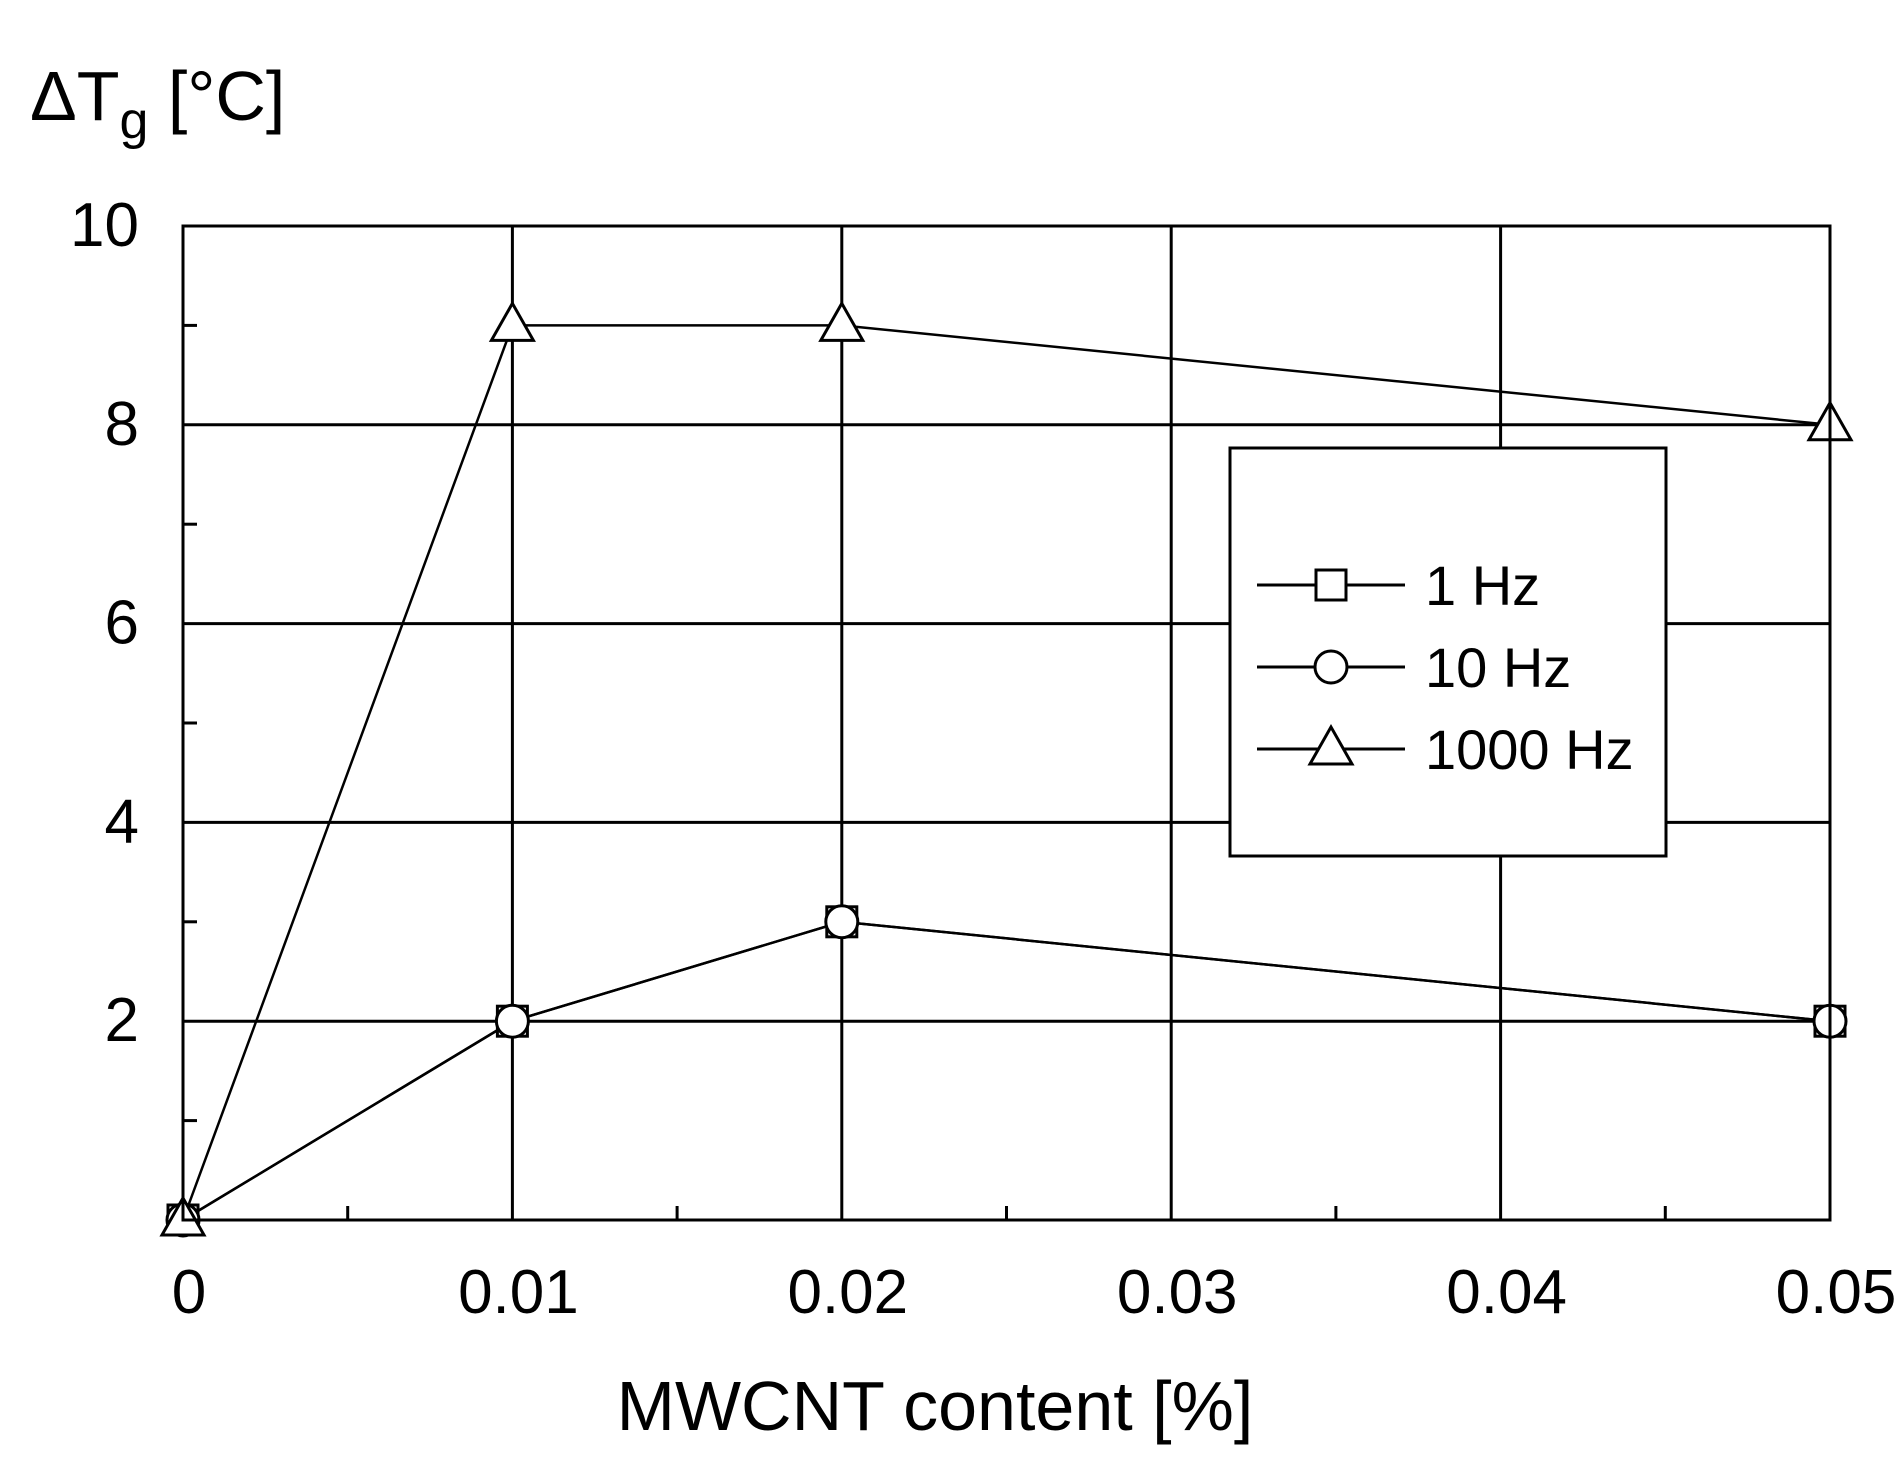 The height and width of the screenshot is (1467, 1896). Describe the element at coordinates (1177, 1292) in the screenshot. I see `x-tick-label: 0.03` at that location.